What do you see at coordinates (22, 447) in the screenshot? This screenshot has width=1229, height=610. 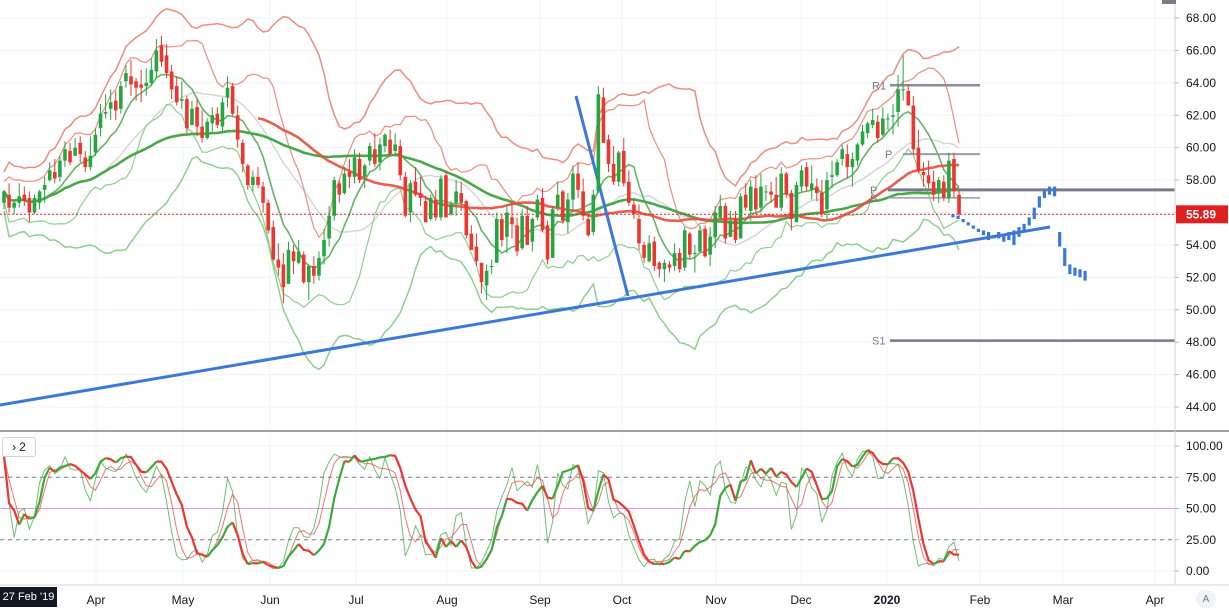 I see `oscillator-pane-label: 2` at bounding box center [22, 447].